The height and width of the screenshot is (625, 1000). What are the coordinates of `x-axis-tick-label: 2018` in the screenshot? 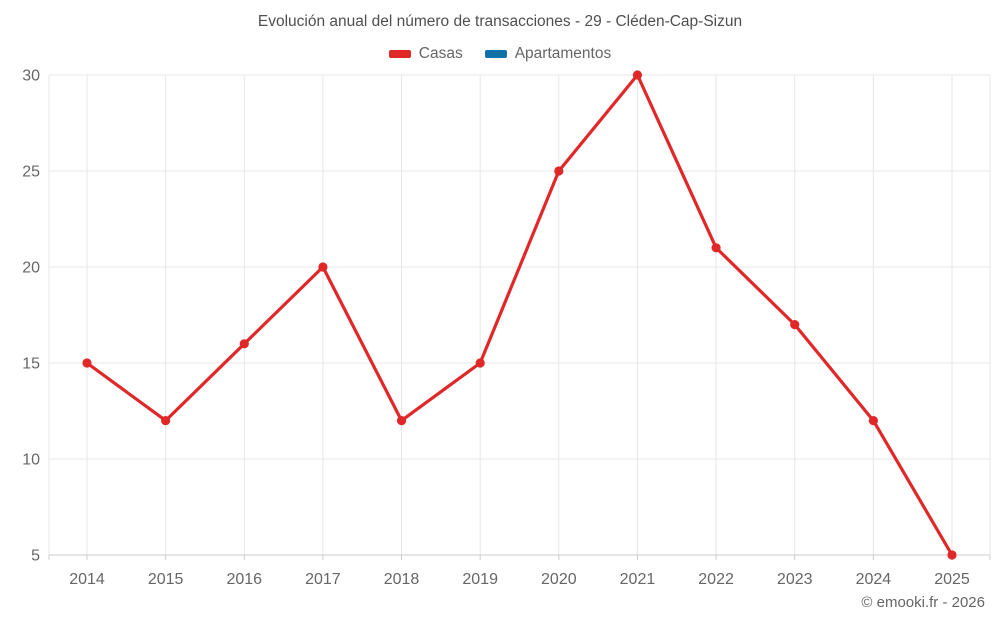 It's located at (402, 579).